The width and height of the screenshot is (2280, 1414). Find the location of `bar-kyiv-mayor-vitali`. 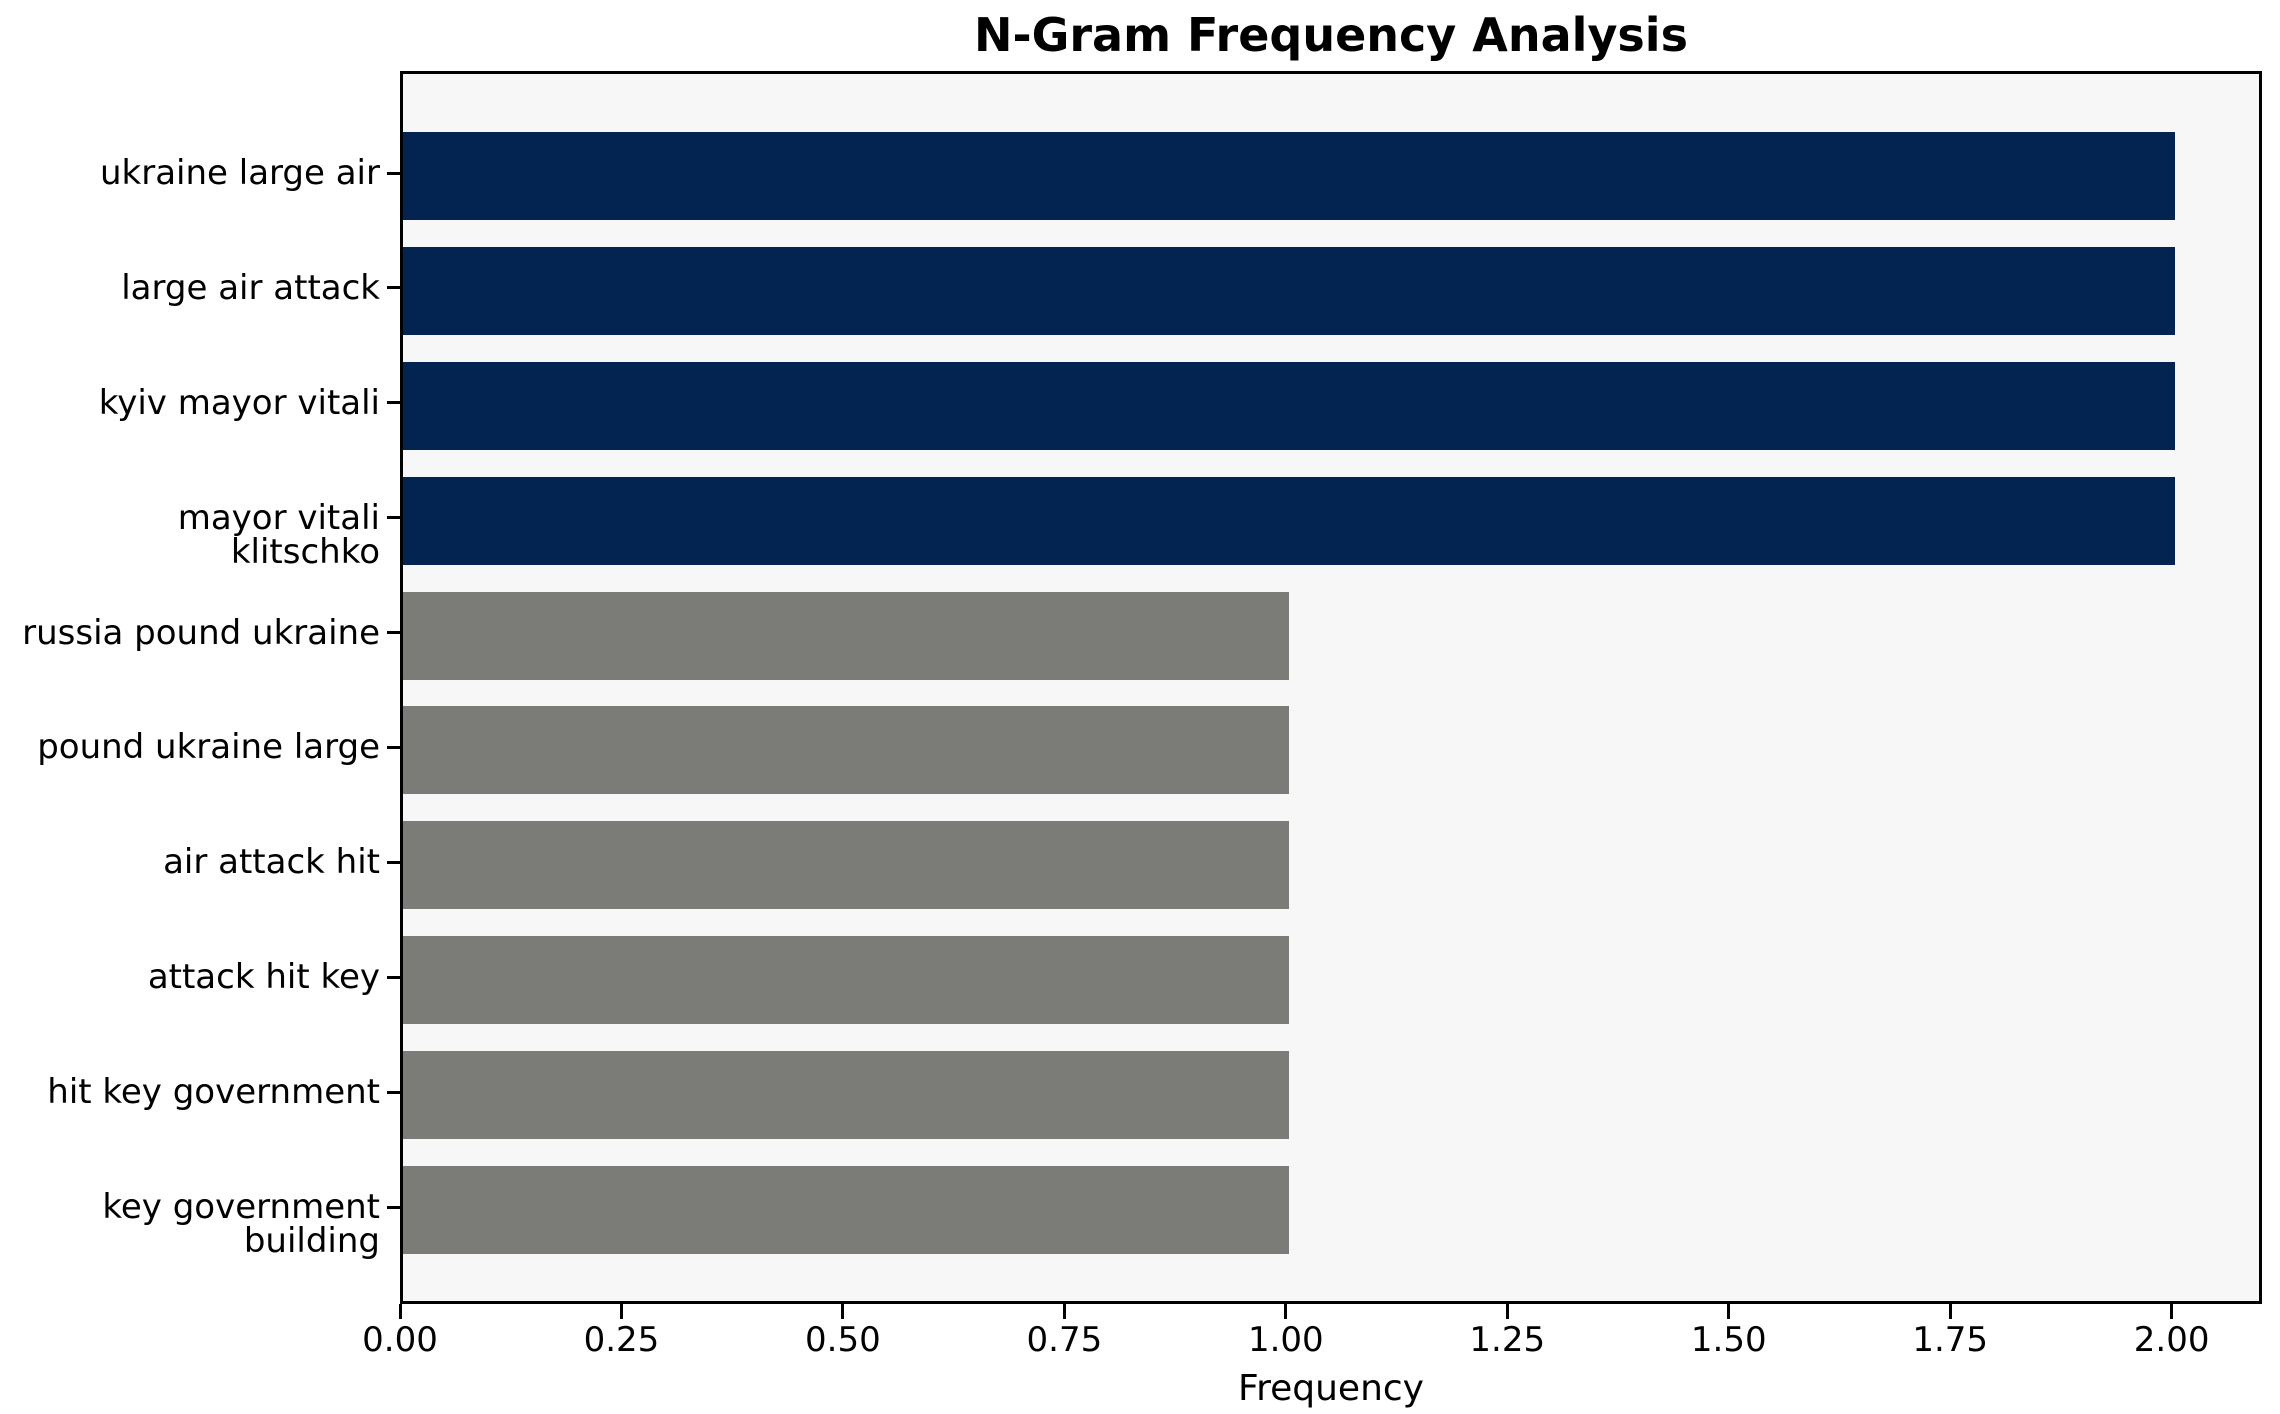

bar-kyiv-mayor-vitali is located at coordinates (1289, 405).